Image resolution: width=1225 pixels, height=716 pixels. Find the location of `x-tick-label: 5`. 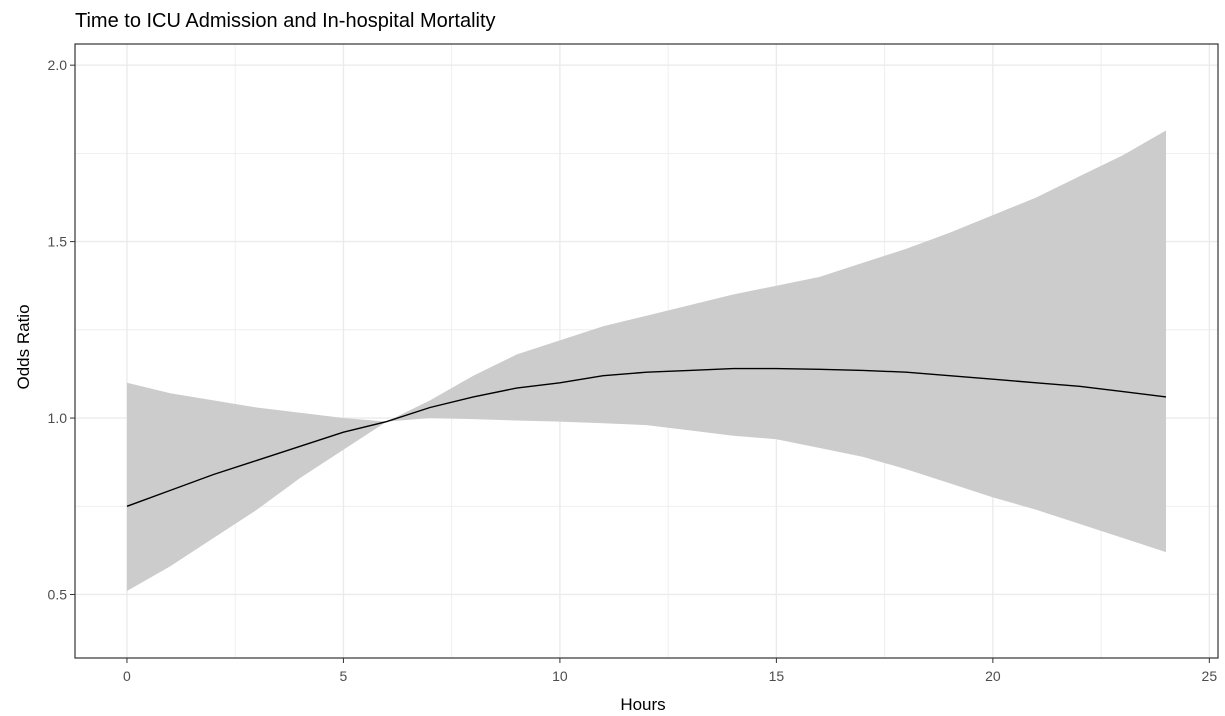

x-tick-label: 5 is located at coordinates (344, 676).